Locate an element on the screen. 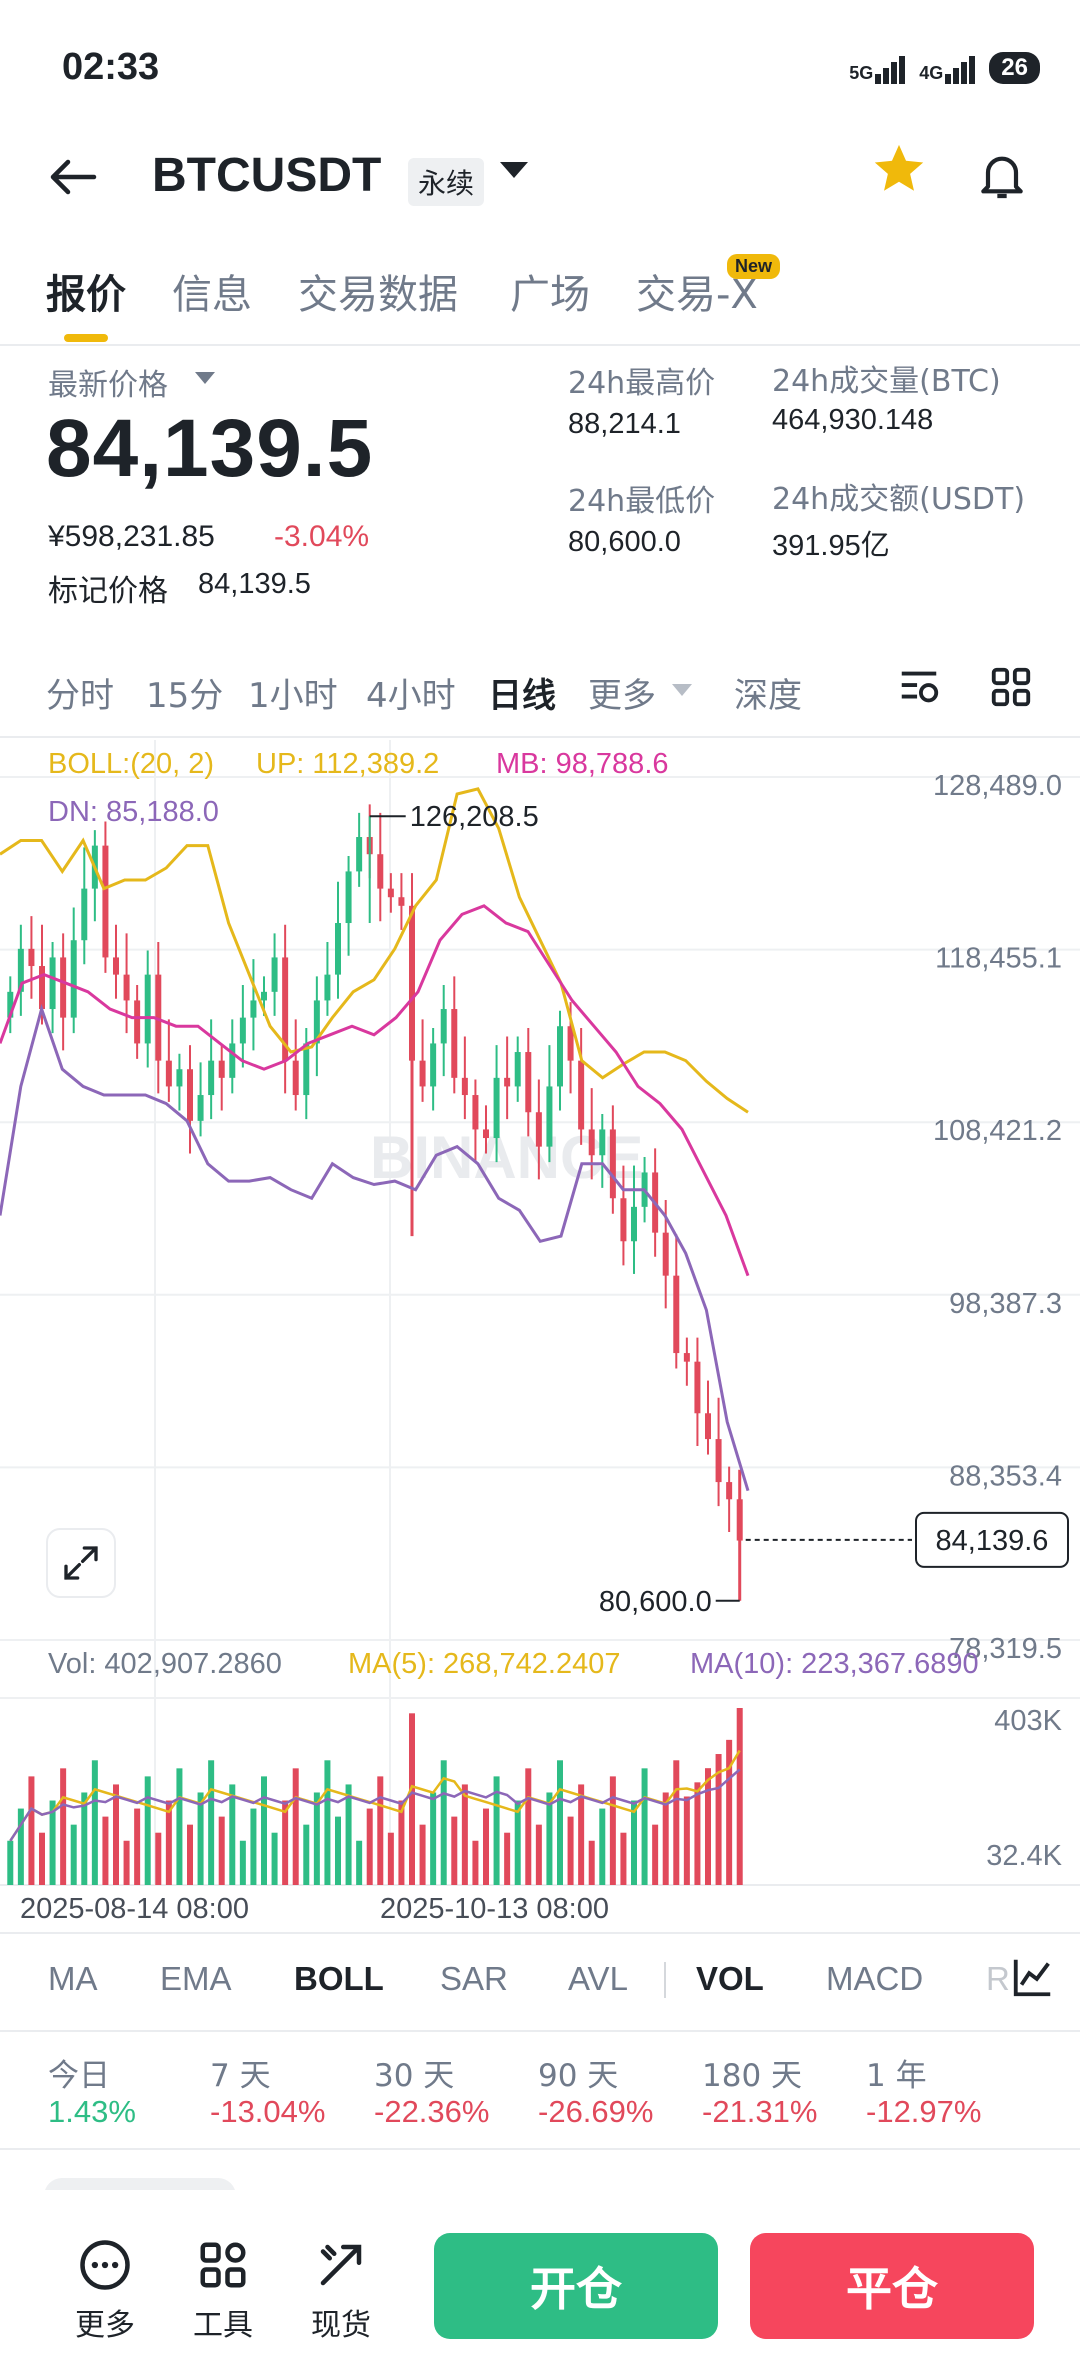  nav-tools: 工具 is located at coordinates (223, 2291).